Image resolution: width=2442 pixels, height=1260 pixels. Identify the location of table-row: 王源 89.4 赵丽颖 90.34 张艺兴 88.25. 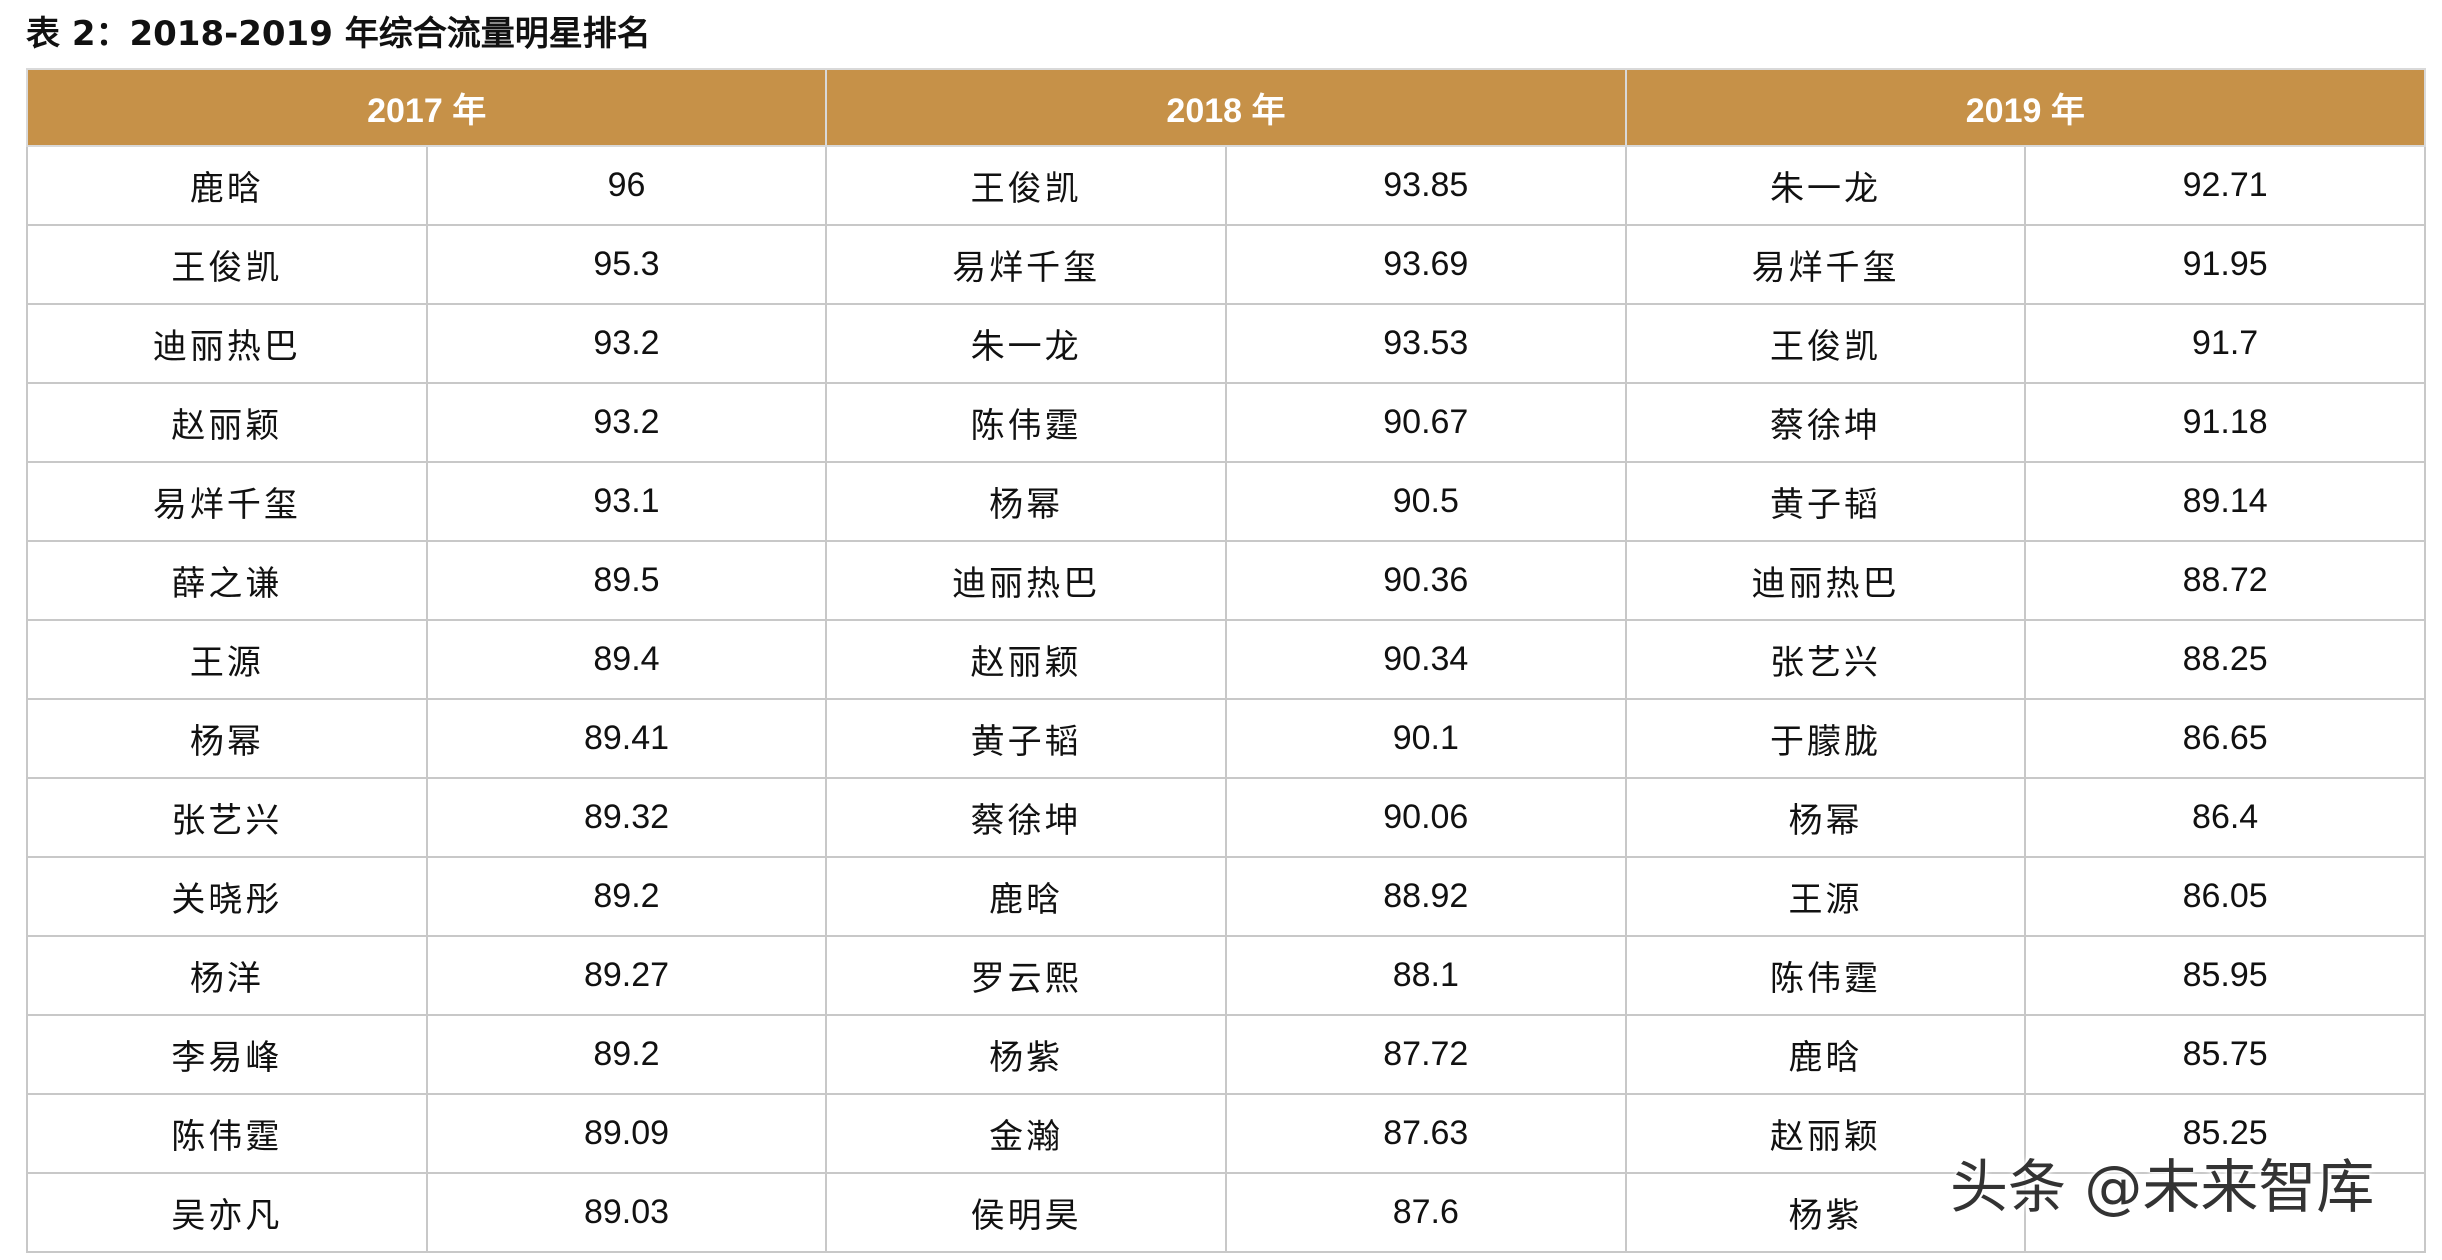
(1226, 659).